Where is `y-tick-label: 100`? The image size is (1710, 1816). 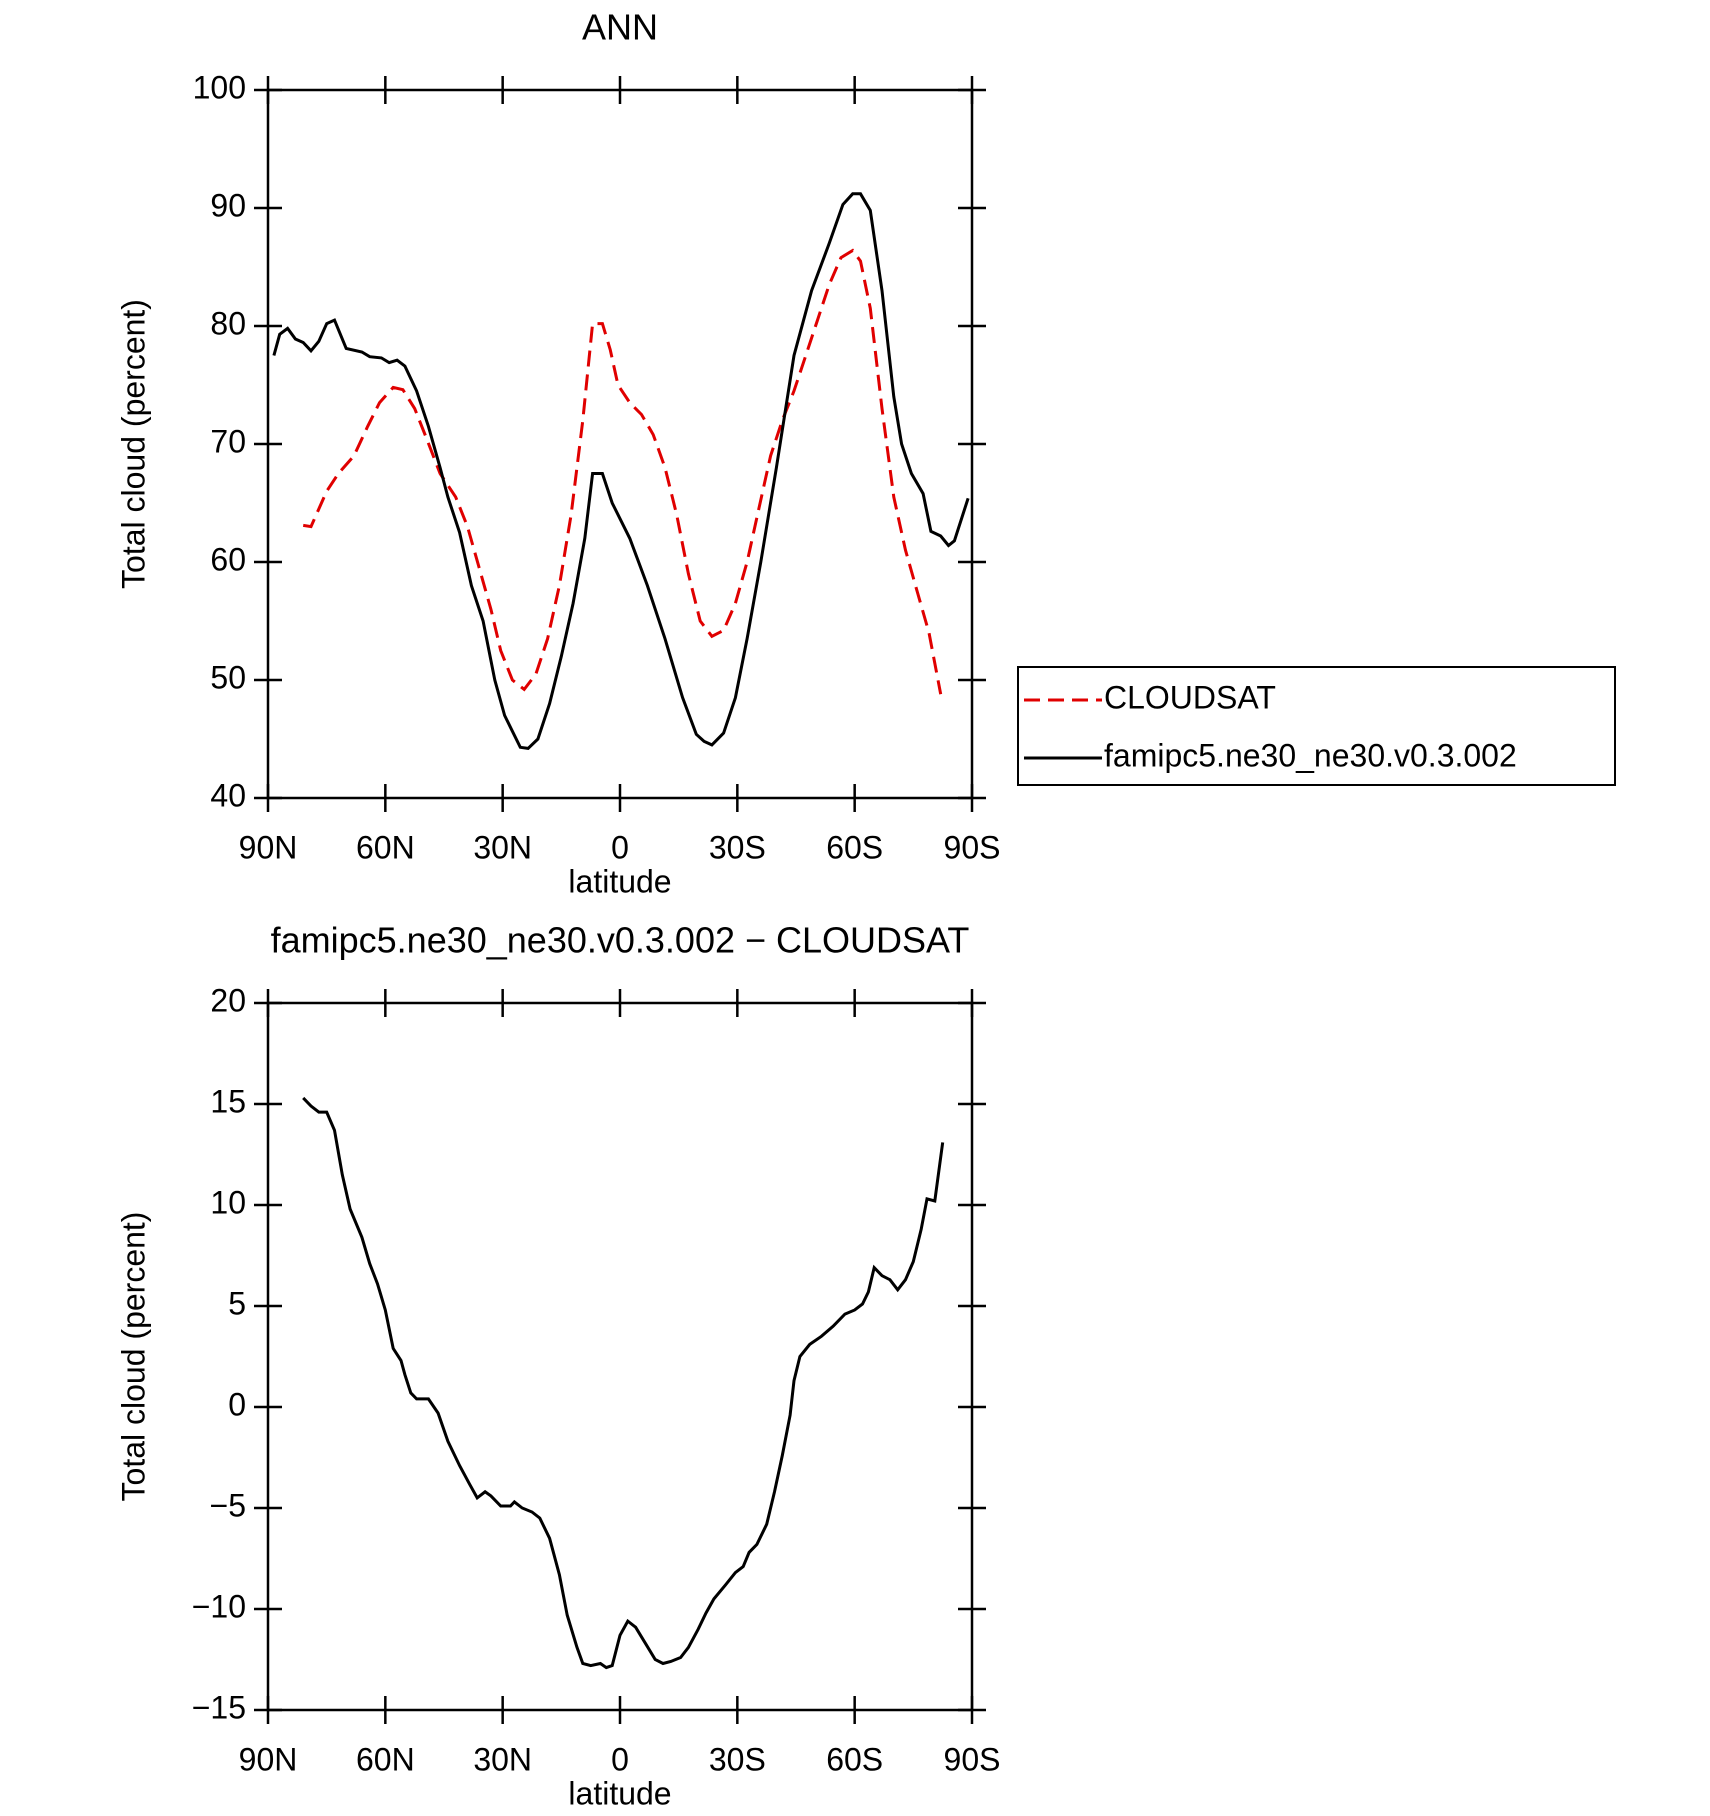
y-tick-label: 100 is located at coordinates (219, 87).